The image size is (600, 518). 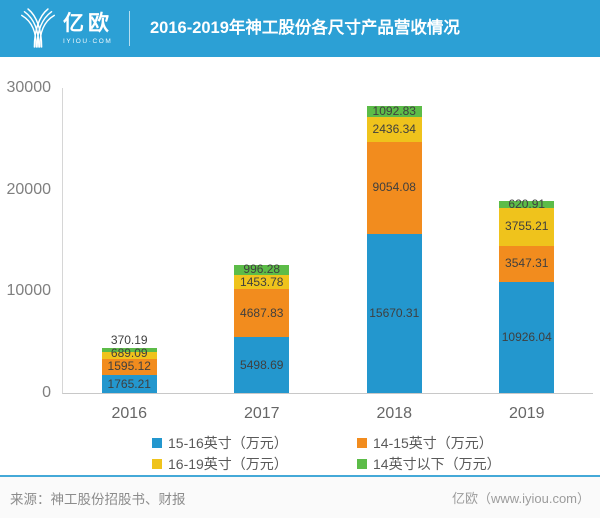 I want to click on bar-value-label: 1765.21, so click(x=129, y=383).